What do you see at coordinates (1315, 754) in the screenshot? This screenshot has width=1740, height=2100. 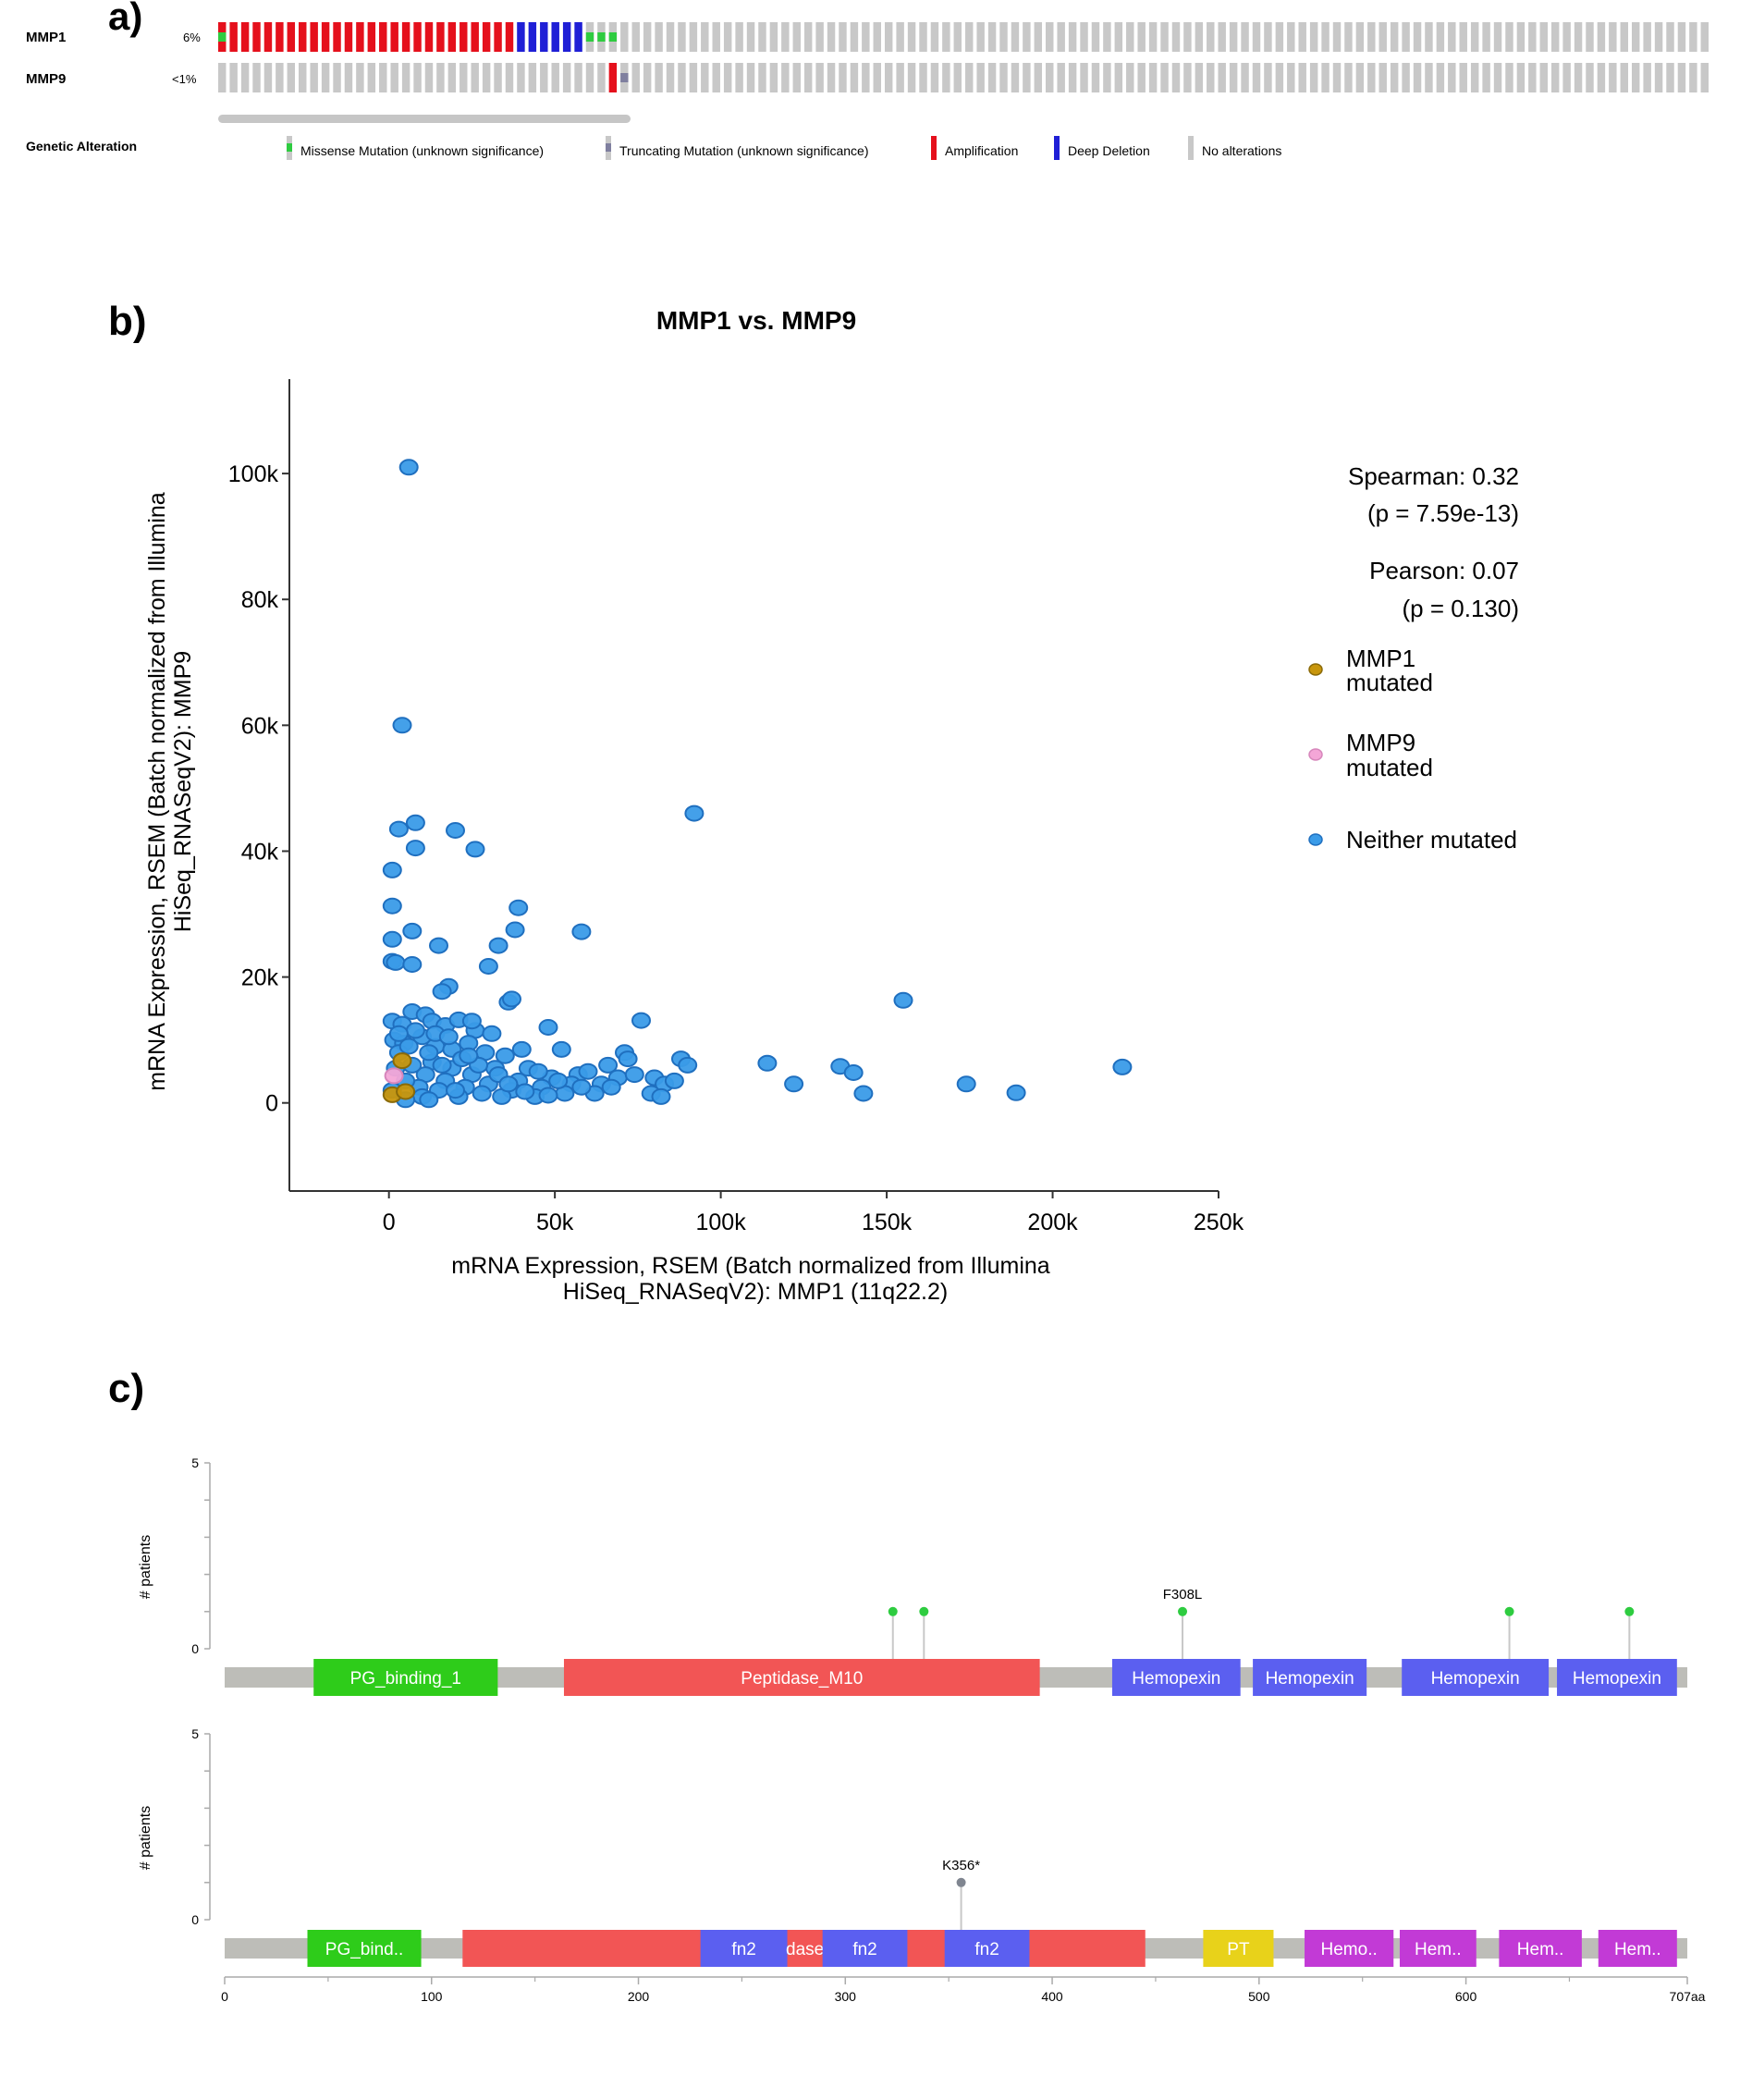 I see `legend-swatch-mmp9-mutated` at bounding box center [1315, 754].